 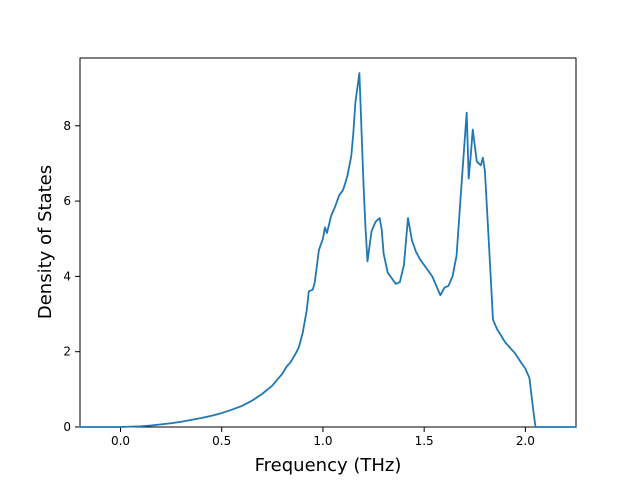 What do you see at coordinates (67, 201) in the screenshot?
I see `y-tick-label: 6` at bounding box center [67, 201].